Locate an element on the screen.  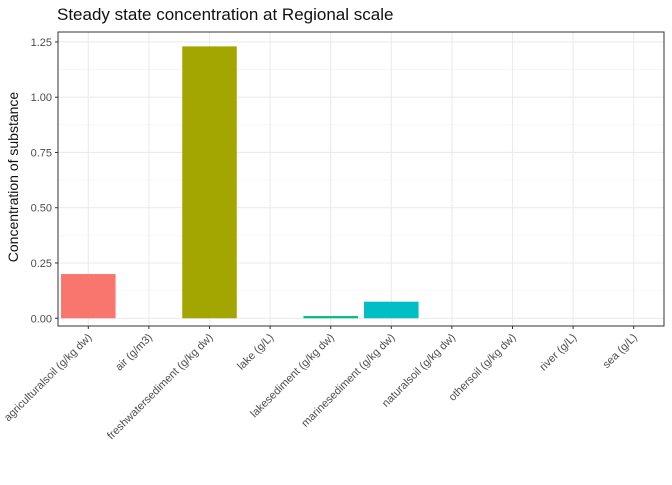
x-tick-label: agriculturalsoil (g/kg dw) is located at coordinates (48, 378).